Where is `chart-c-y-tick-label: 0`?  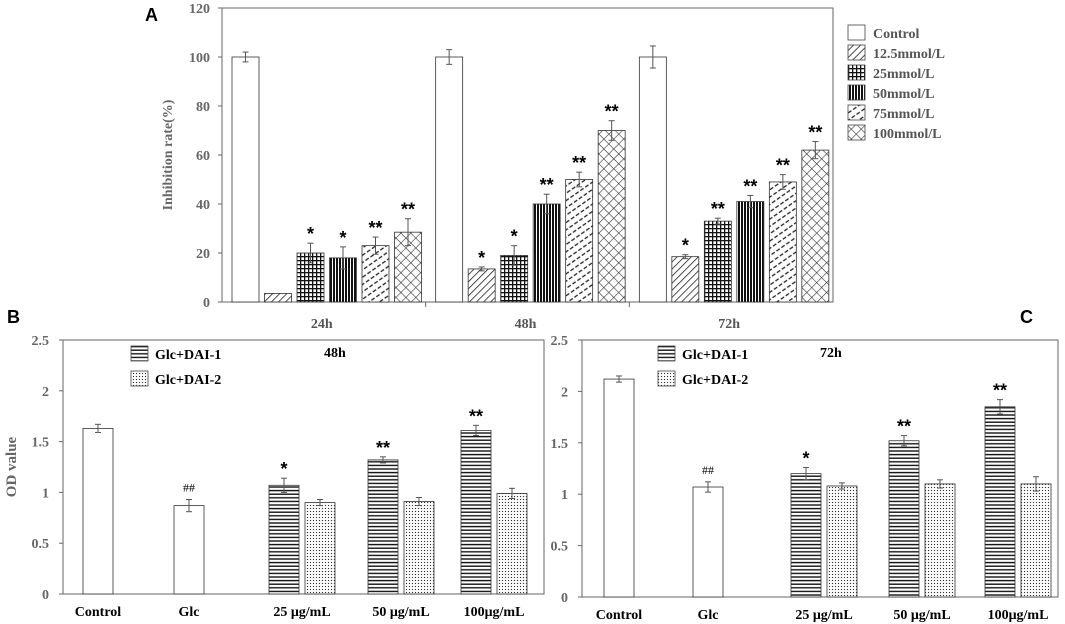 chart-c-y-tick-label: 0 is located at coordinates (564, 598).